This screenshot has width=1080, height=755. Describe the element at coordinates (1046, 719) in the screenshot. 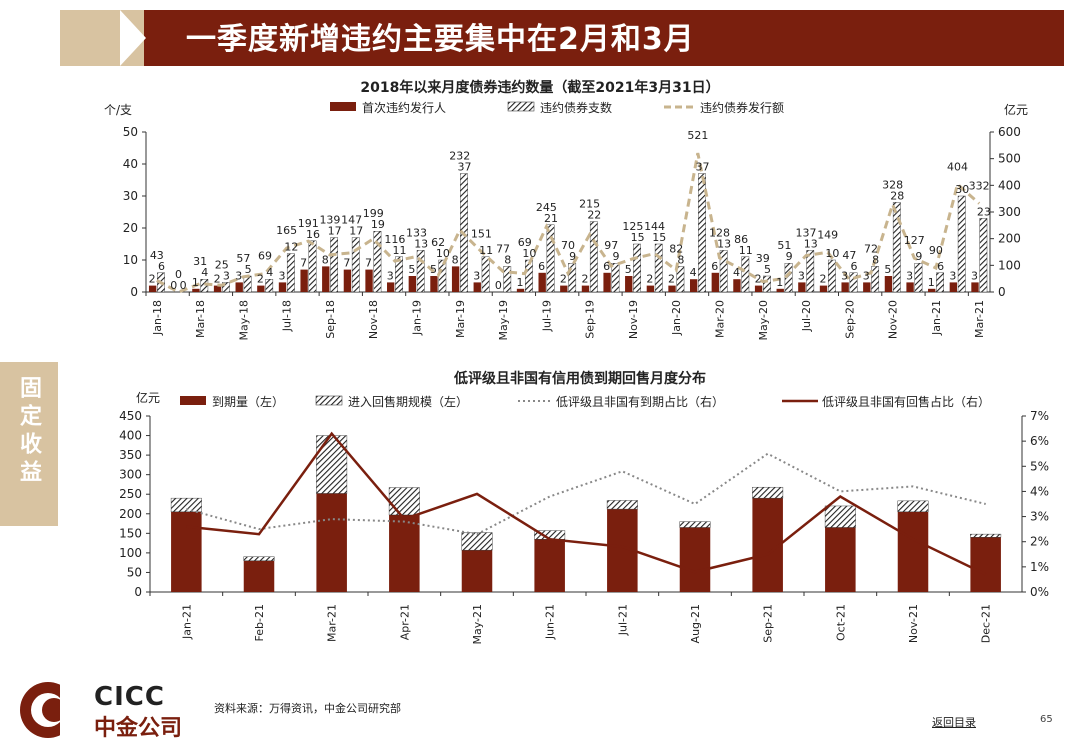

I see `page-number: 65` at that location.